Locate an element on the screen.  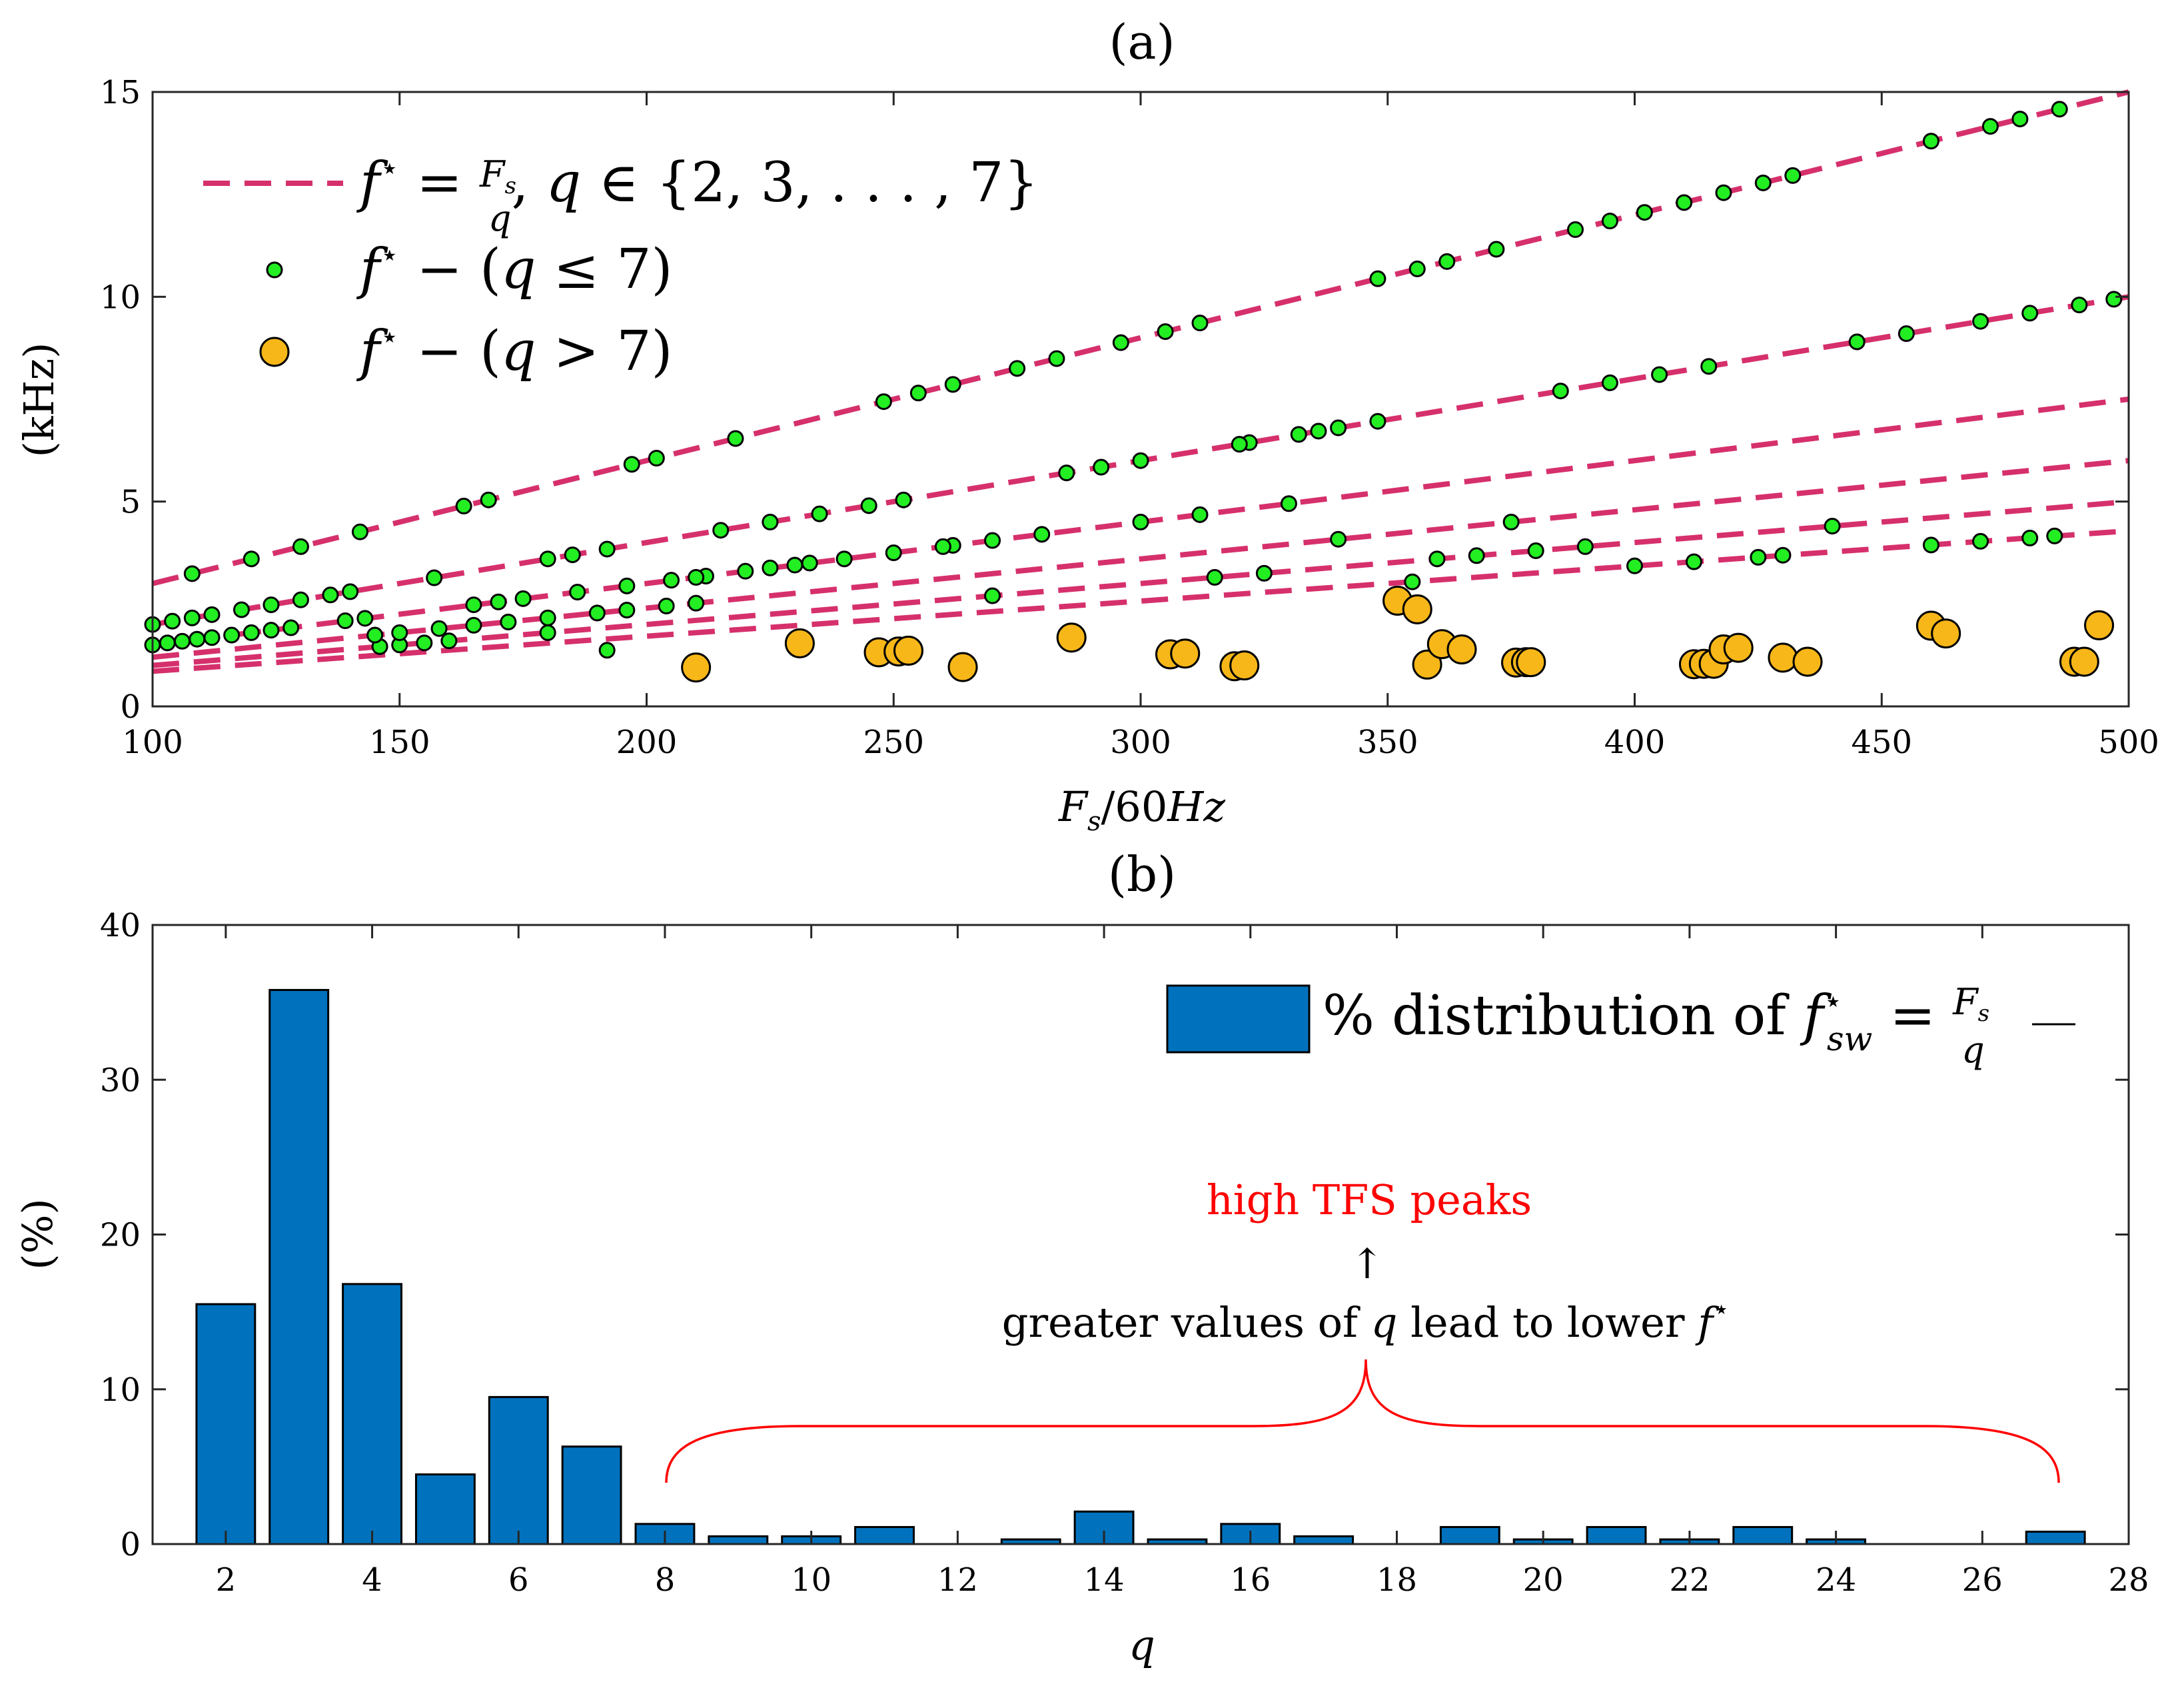
bar-q17 is located at coordinates (1324, 1540).